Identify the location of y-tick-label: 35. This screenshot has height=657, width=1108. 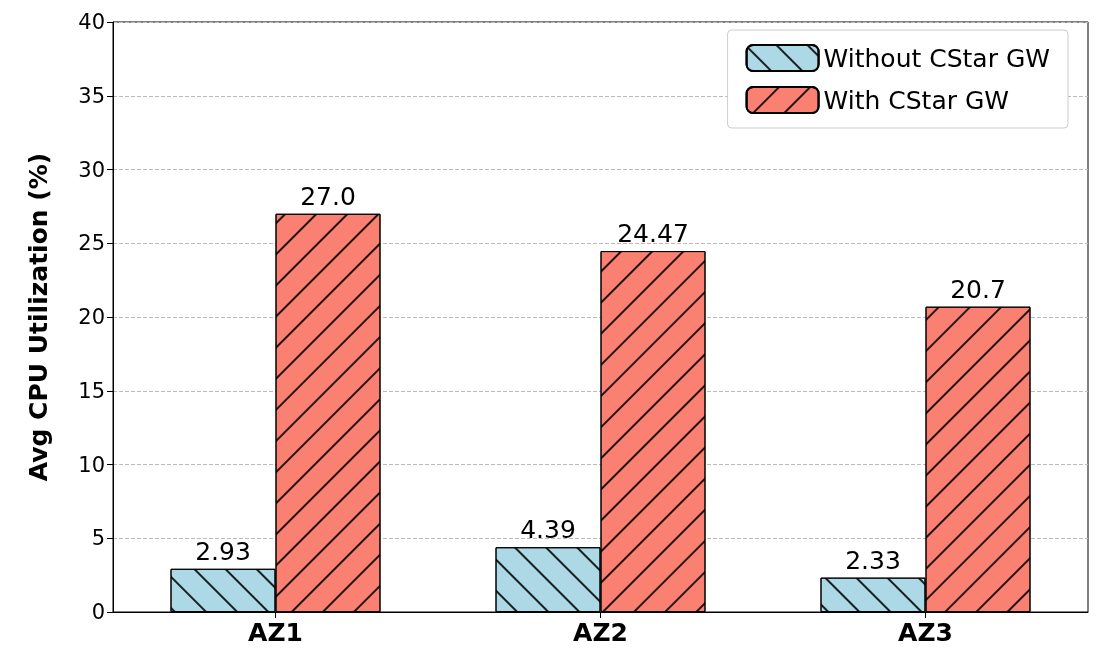
(91, 95).